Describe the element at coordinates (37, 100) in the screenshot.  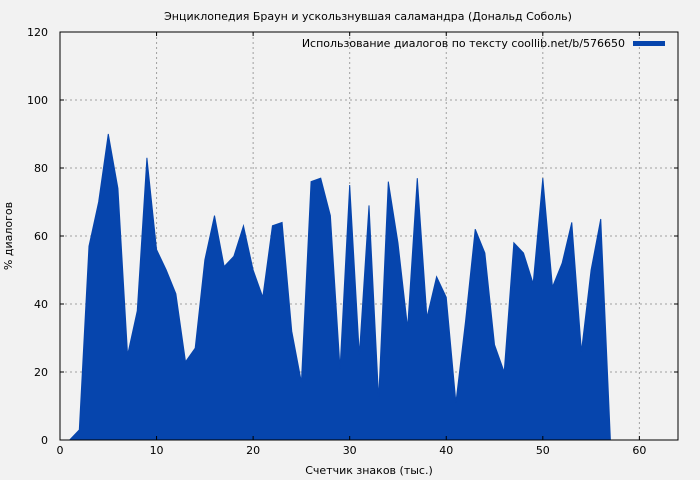
I see `y-tick-label: 100` at that location.